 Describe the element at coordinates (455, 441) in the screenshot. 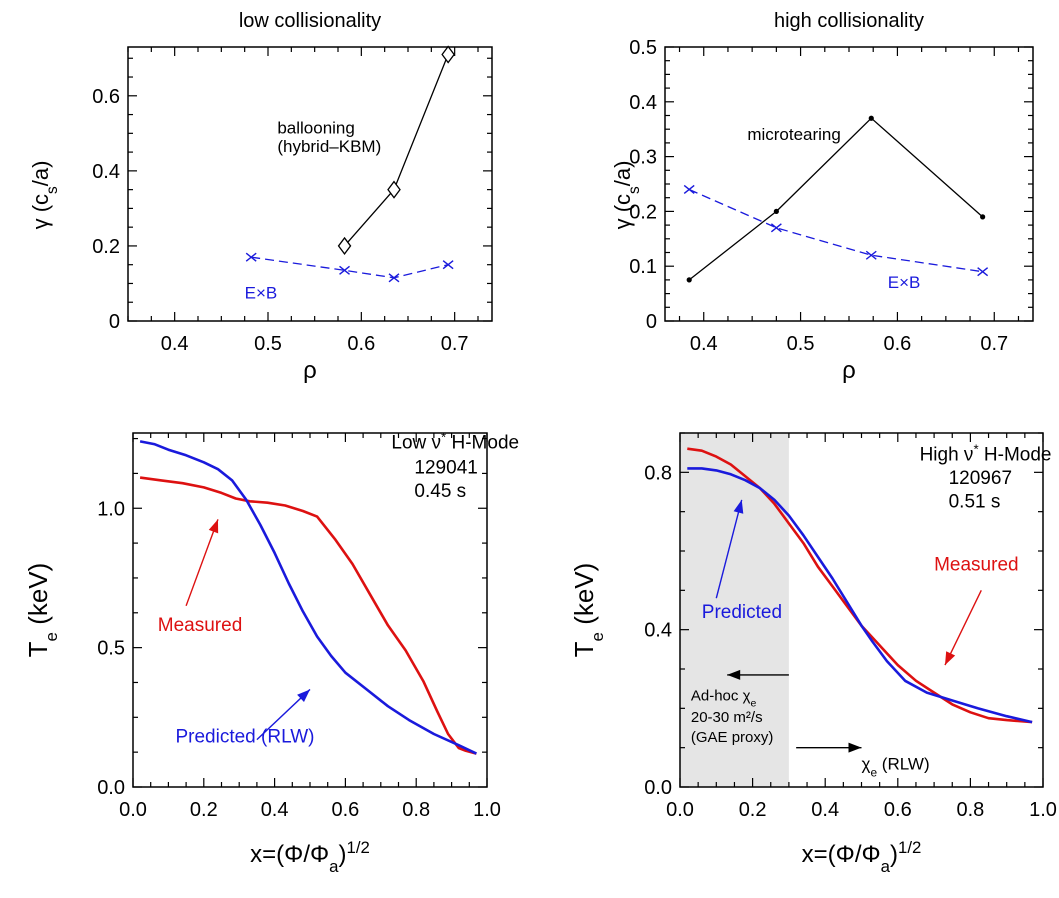

I see `annotation-text: Low ν* H-Mode` at that location.